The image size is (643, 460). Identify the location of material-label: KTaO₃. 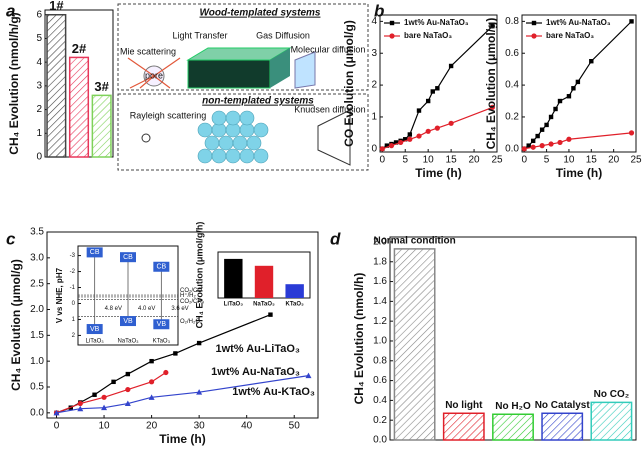
(162, 342).